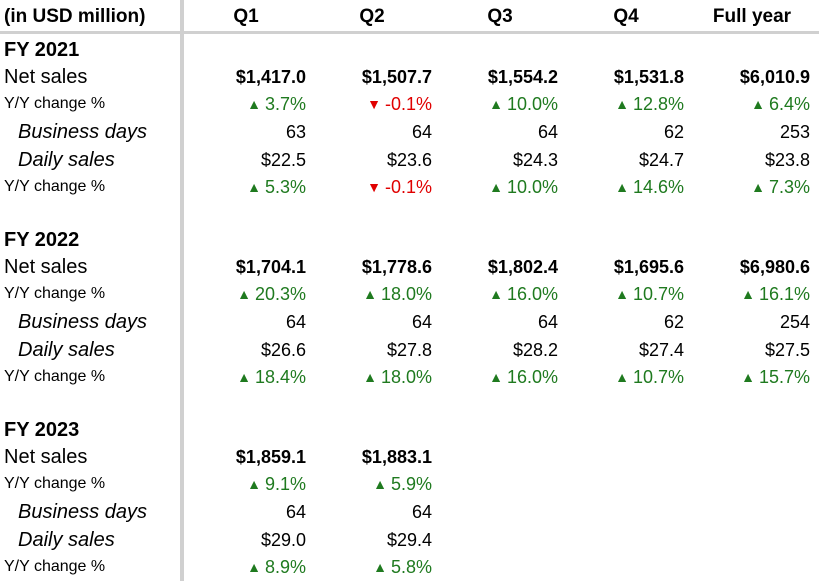  I want to click on change-value: 8.9%, so click(285, 567).